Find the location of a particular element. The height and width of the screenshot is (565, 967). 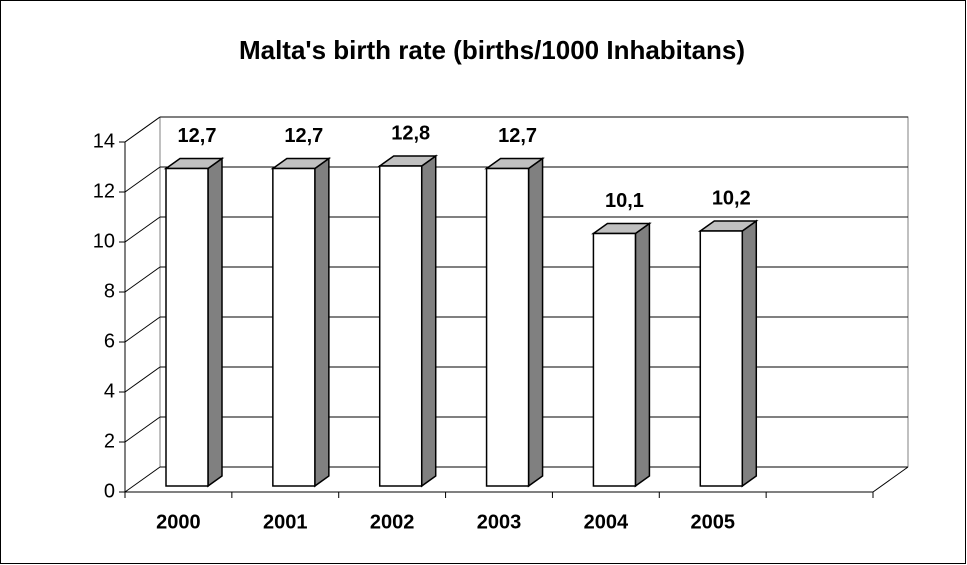

x-tick-label: 2001 is located at coordinates (285, 522).